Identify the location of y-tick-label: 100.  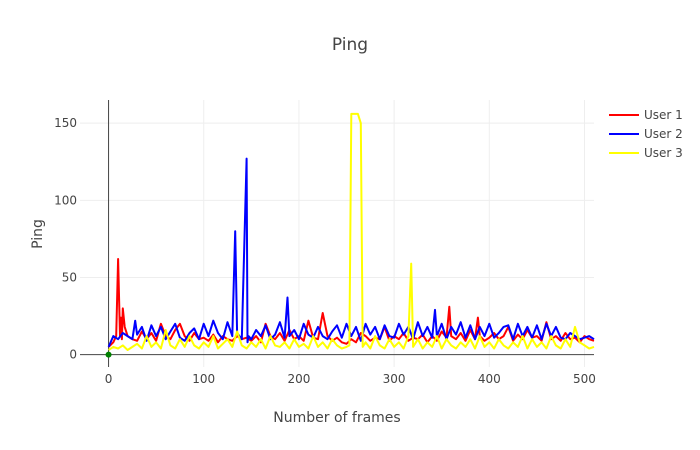
(65, 200).